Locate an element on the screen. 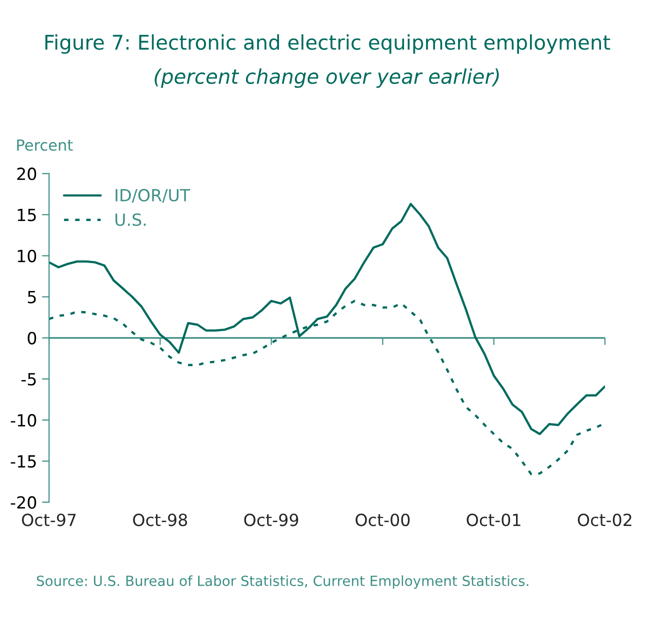 The image size is (654, 620). legend-label: U.S. is located at coordinates (131, 219).